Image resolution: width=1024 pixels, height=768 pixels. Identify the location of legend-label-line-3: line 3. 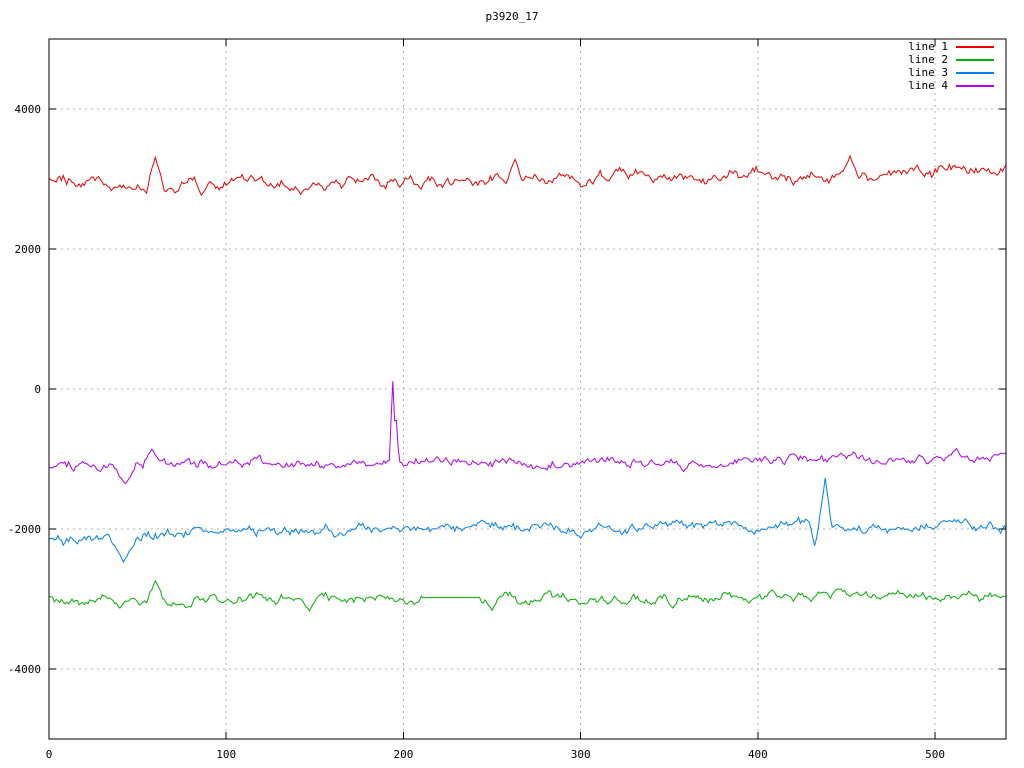
(928, 72).